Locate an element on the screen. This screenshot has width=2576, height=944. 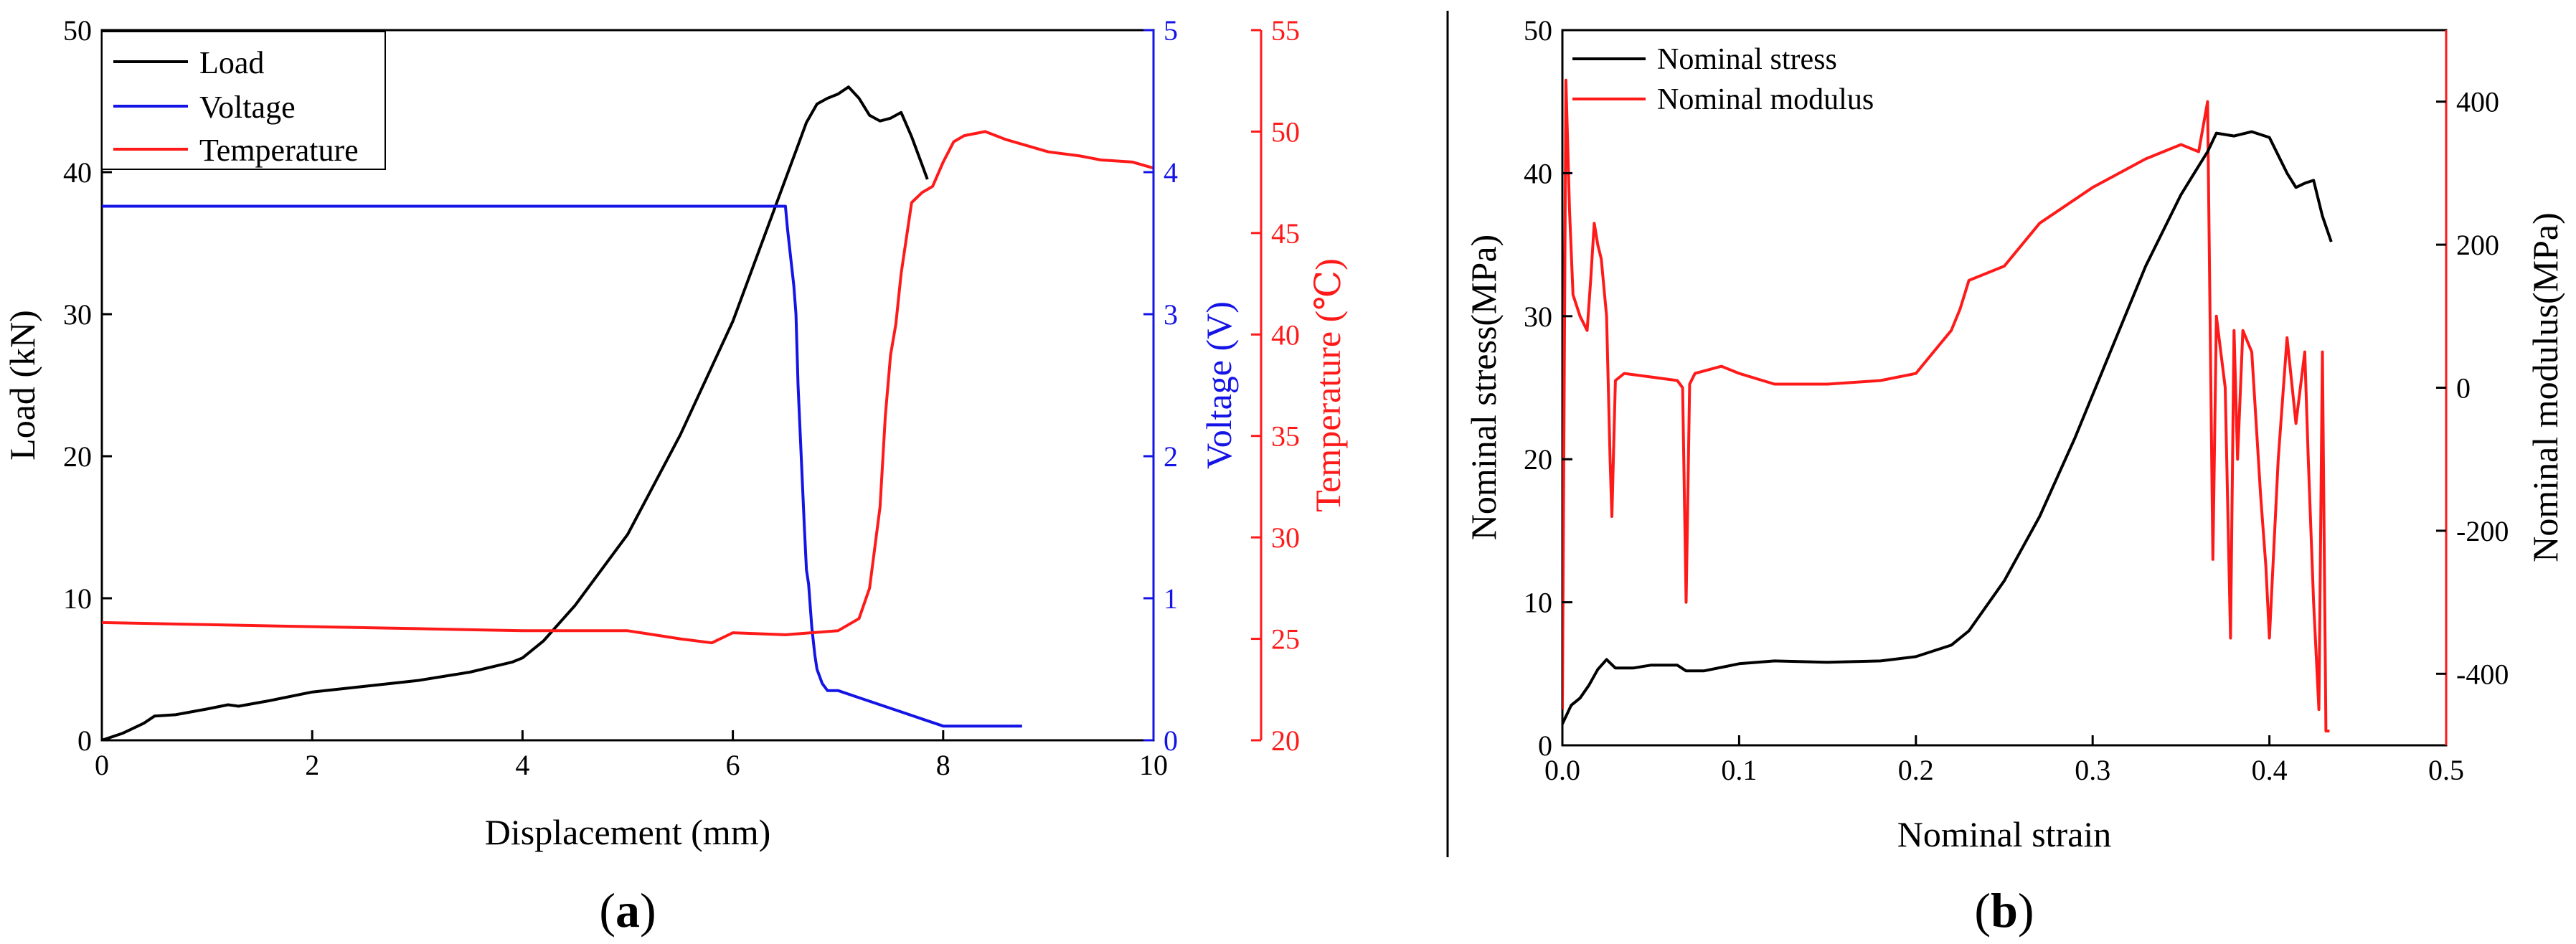
panel-b-legend: Nominal stress Nominal modulus is located at coordinates (1723, 79).